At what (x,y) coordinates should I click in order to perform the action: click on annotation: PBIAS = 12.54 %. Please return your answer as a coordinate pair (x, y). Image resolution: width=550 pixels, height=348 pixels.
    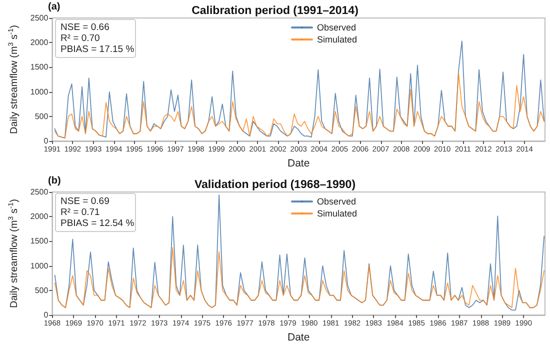
    Looking at the image, I should click on (97, 223).